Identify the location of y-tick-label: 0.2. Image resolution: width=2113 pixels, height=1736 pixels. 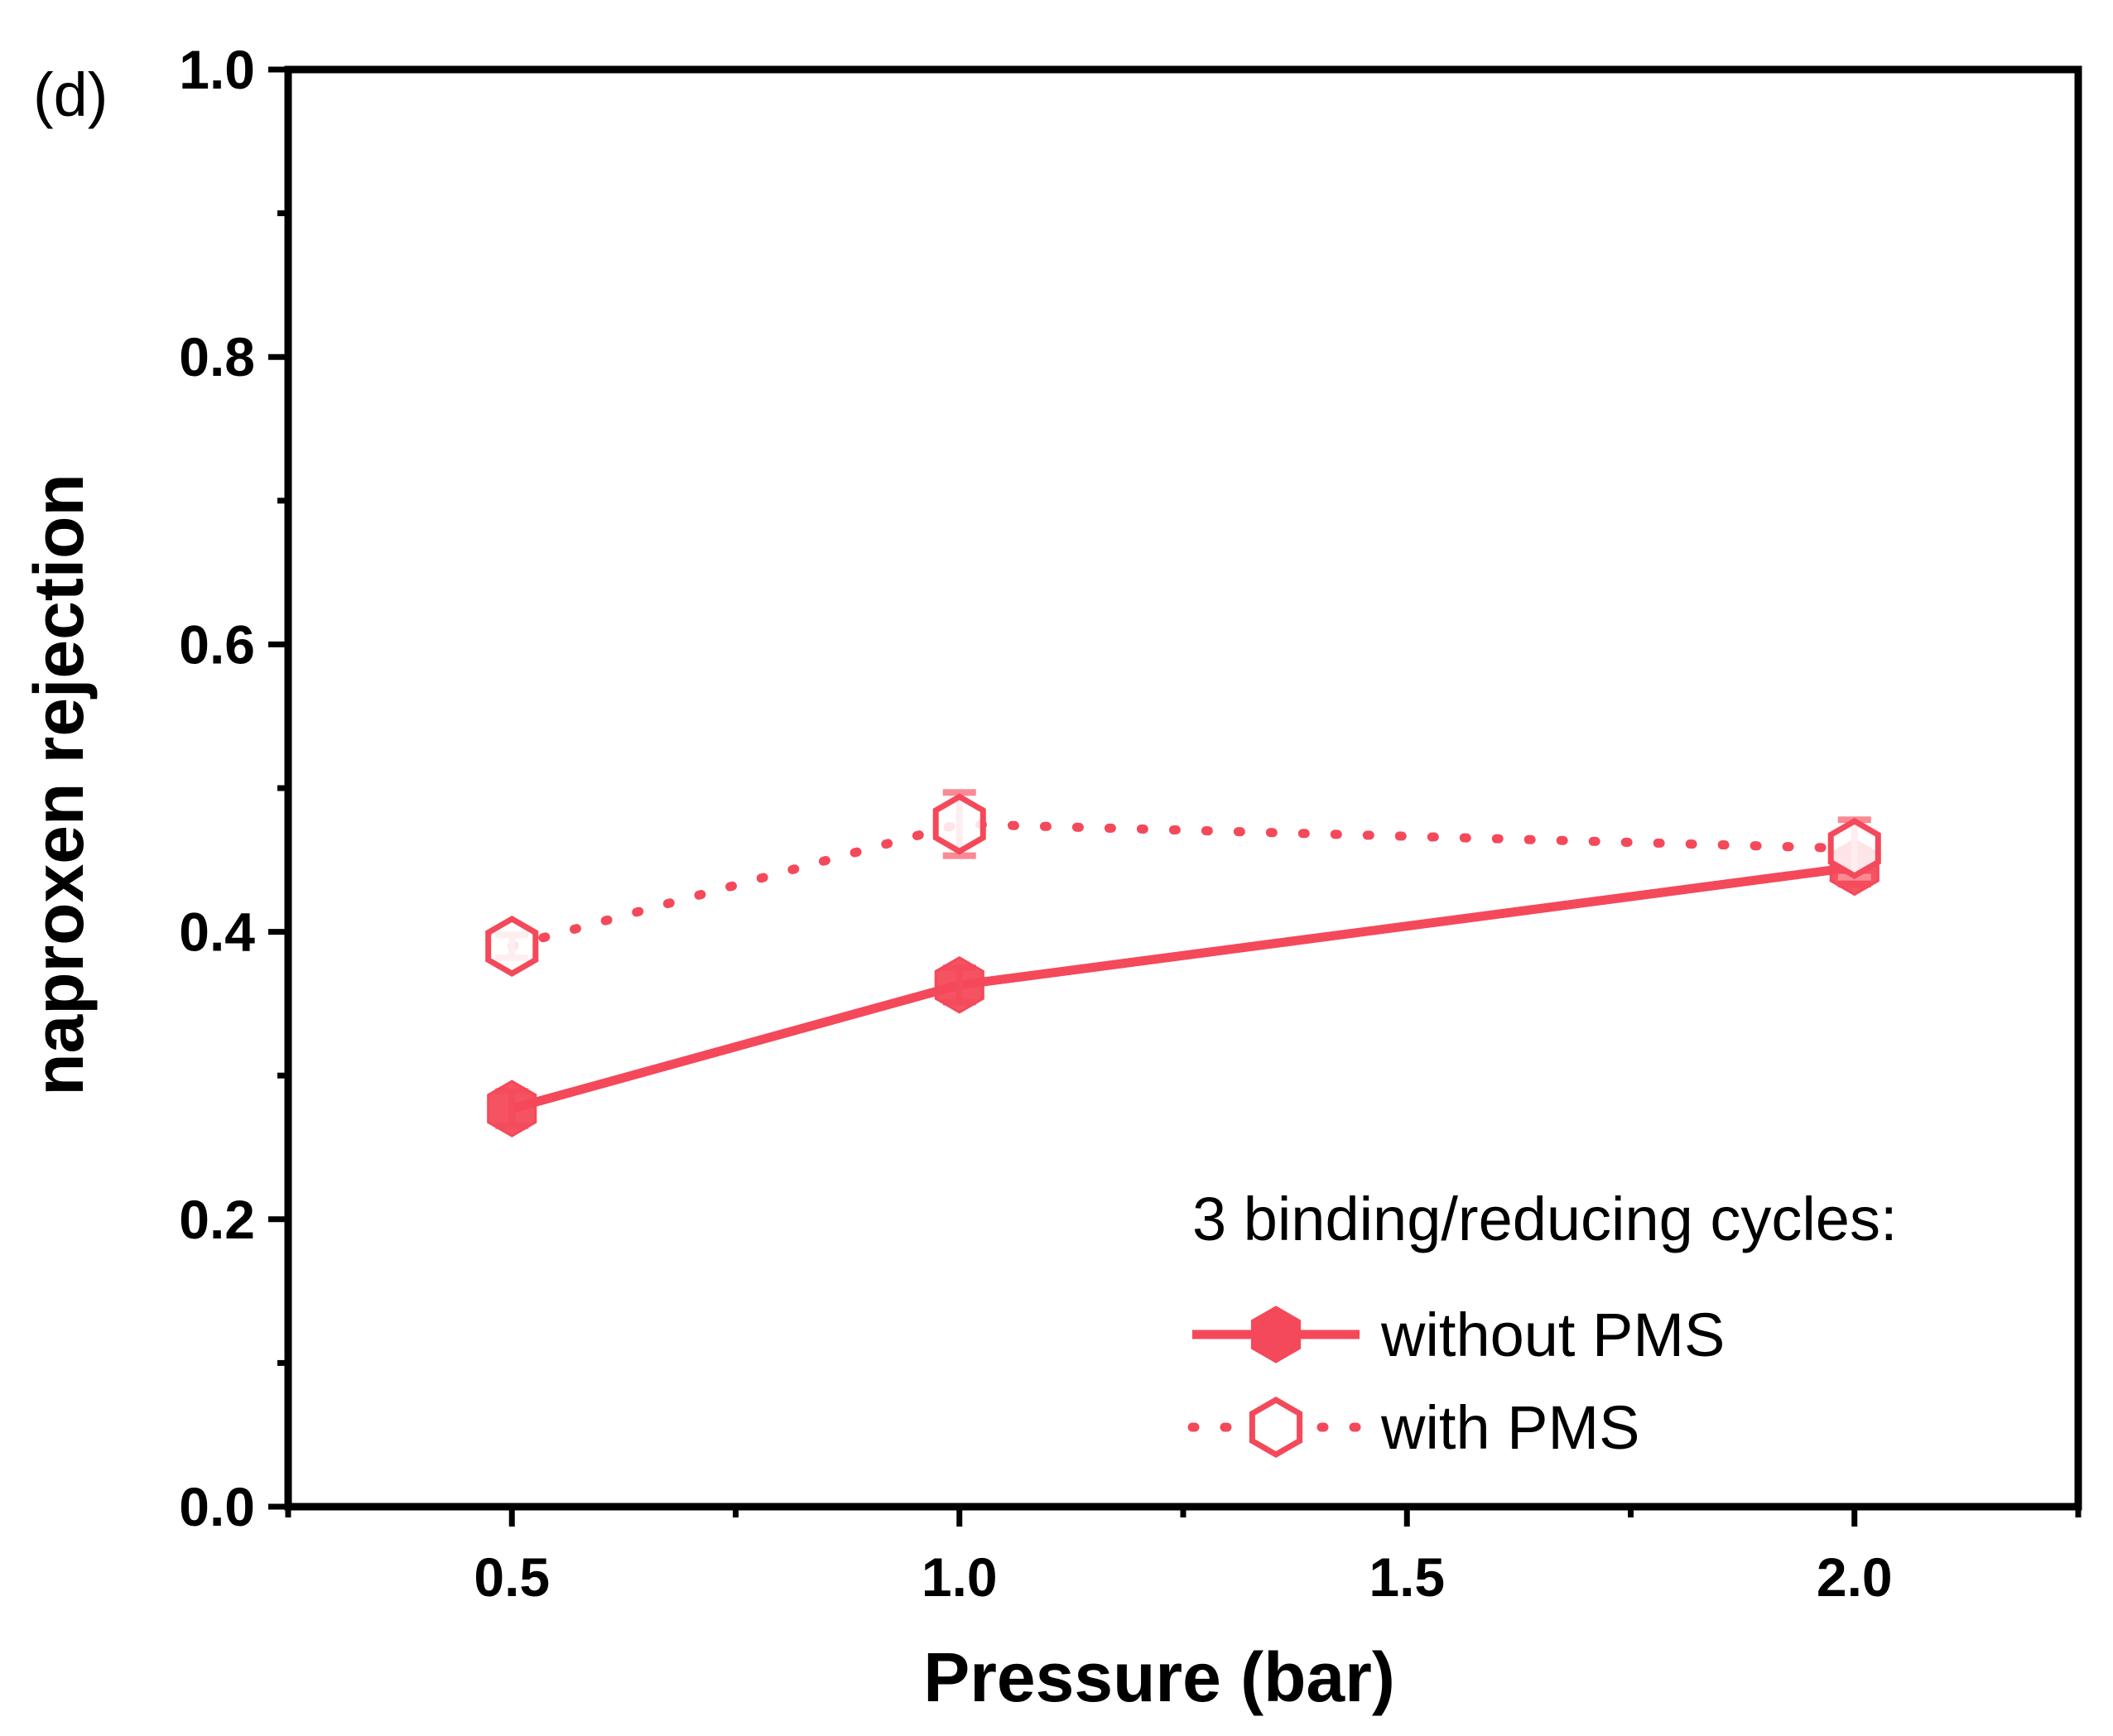
(217, 1219).